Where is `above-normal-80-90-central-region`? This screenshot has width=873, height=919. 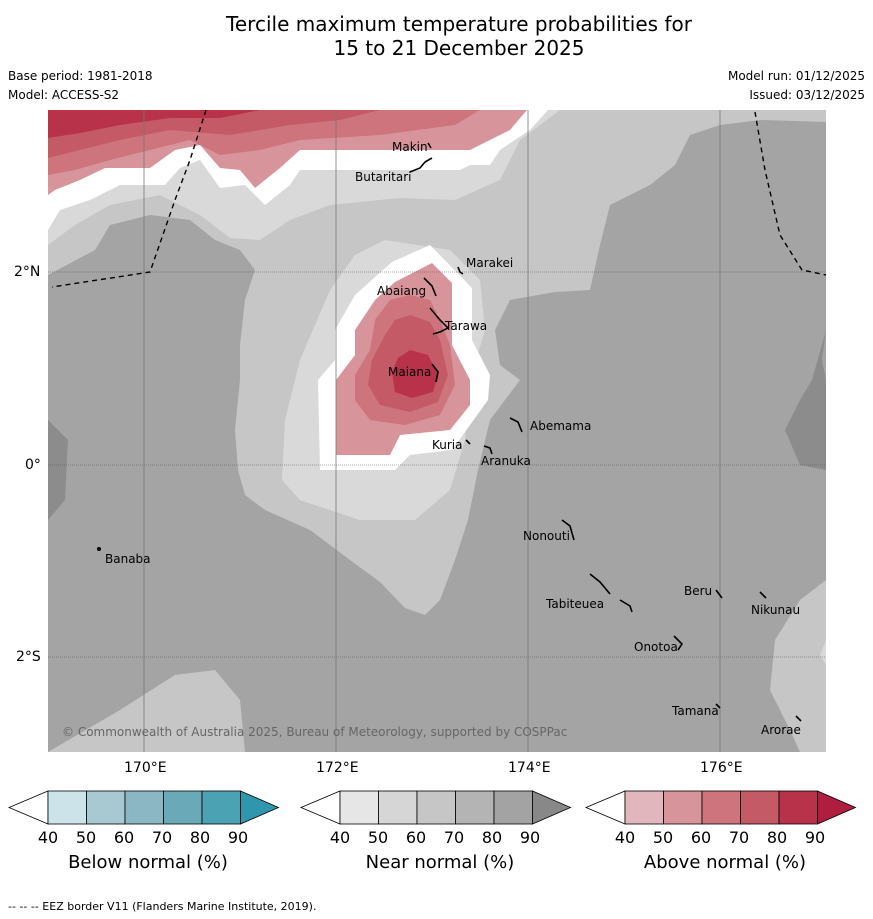 above-normal-80-90-central-region is located at coordinates (415, 374).